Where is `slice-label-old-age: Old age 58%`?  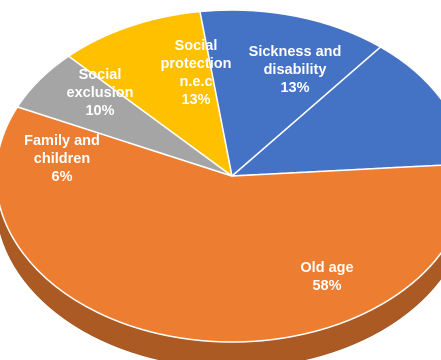 slice-label-old-age: Old age 58% is located at coordinates (326, 277).